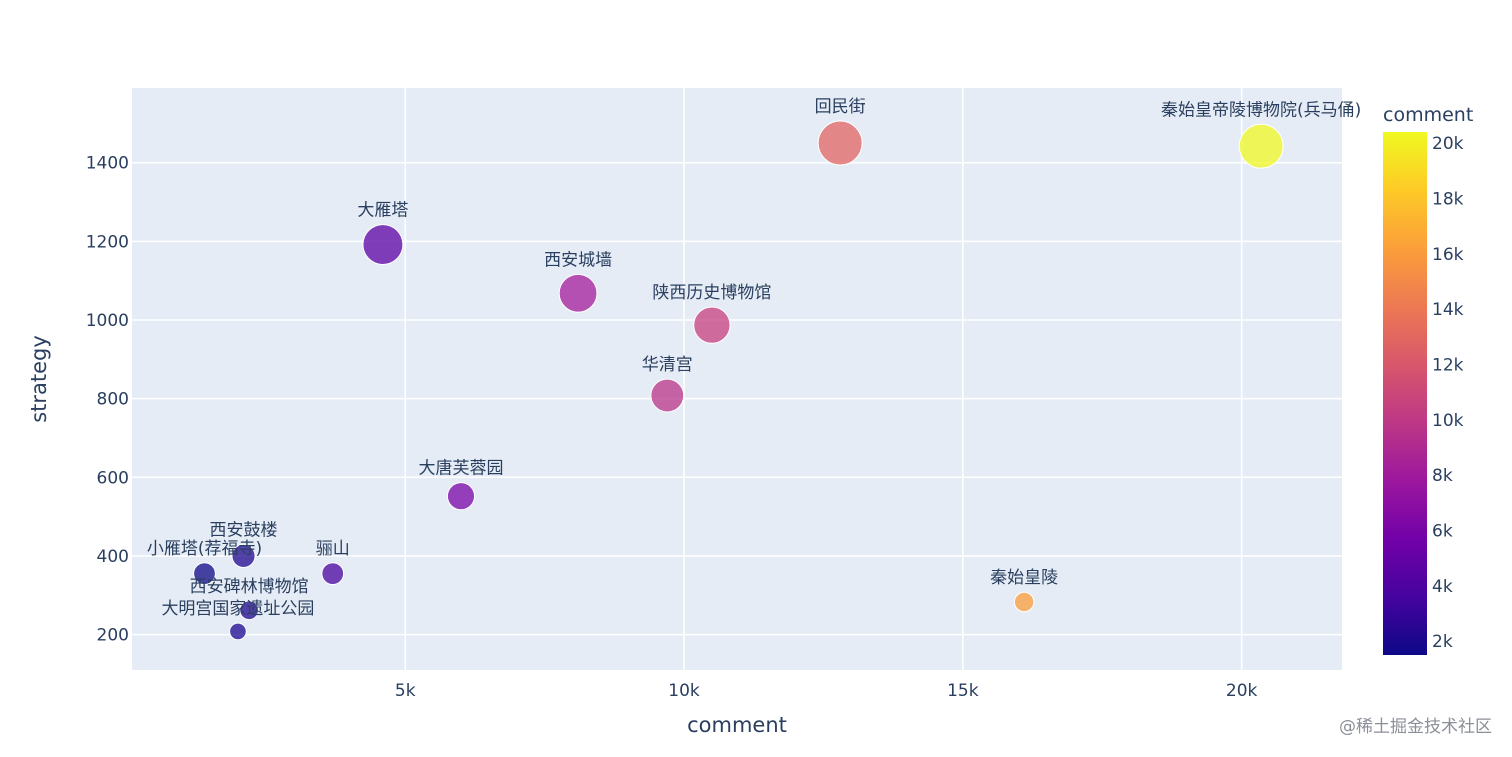 The width and height of the screenshot is (1512, 757). What do you see at coordinates (244, 530) in the screenshot?
I see `point-label: 西安鼓楼` at bounding box center [244, 530].